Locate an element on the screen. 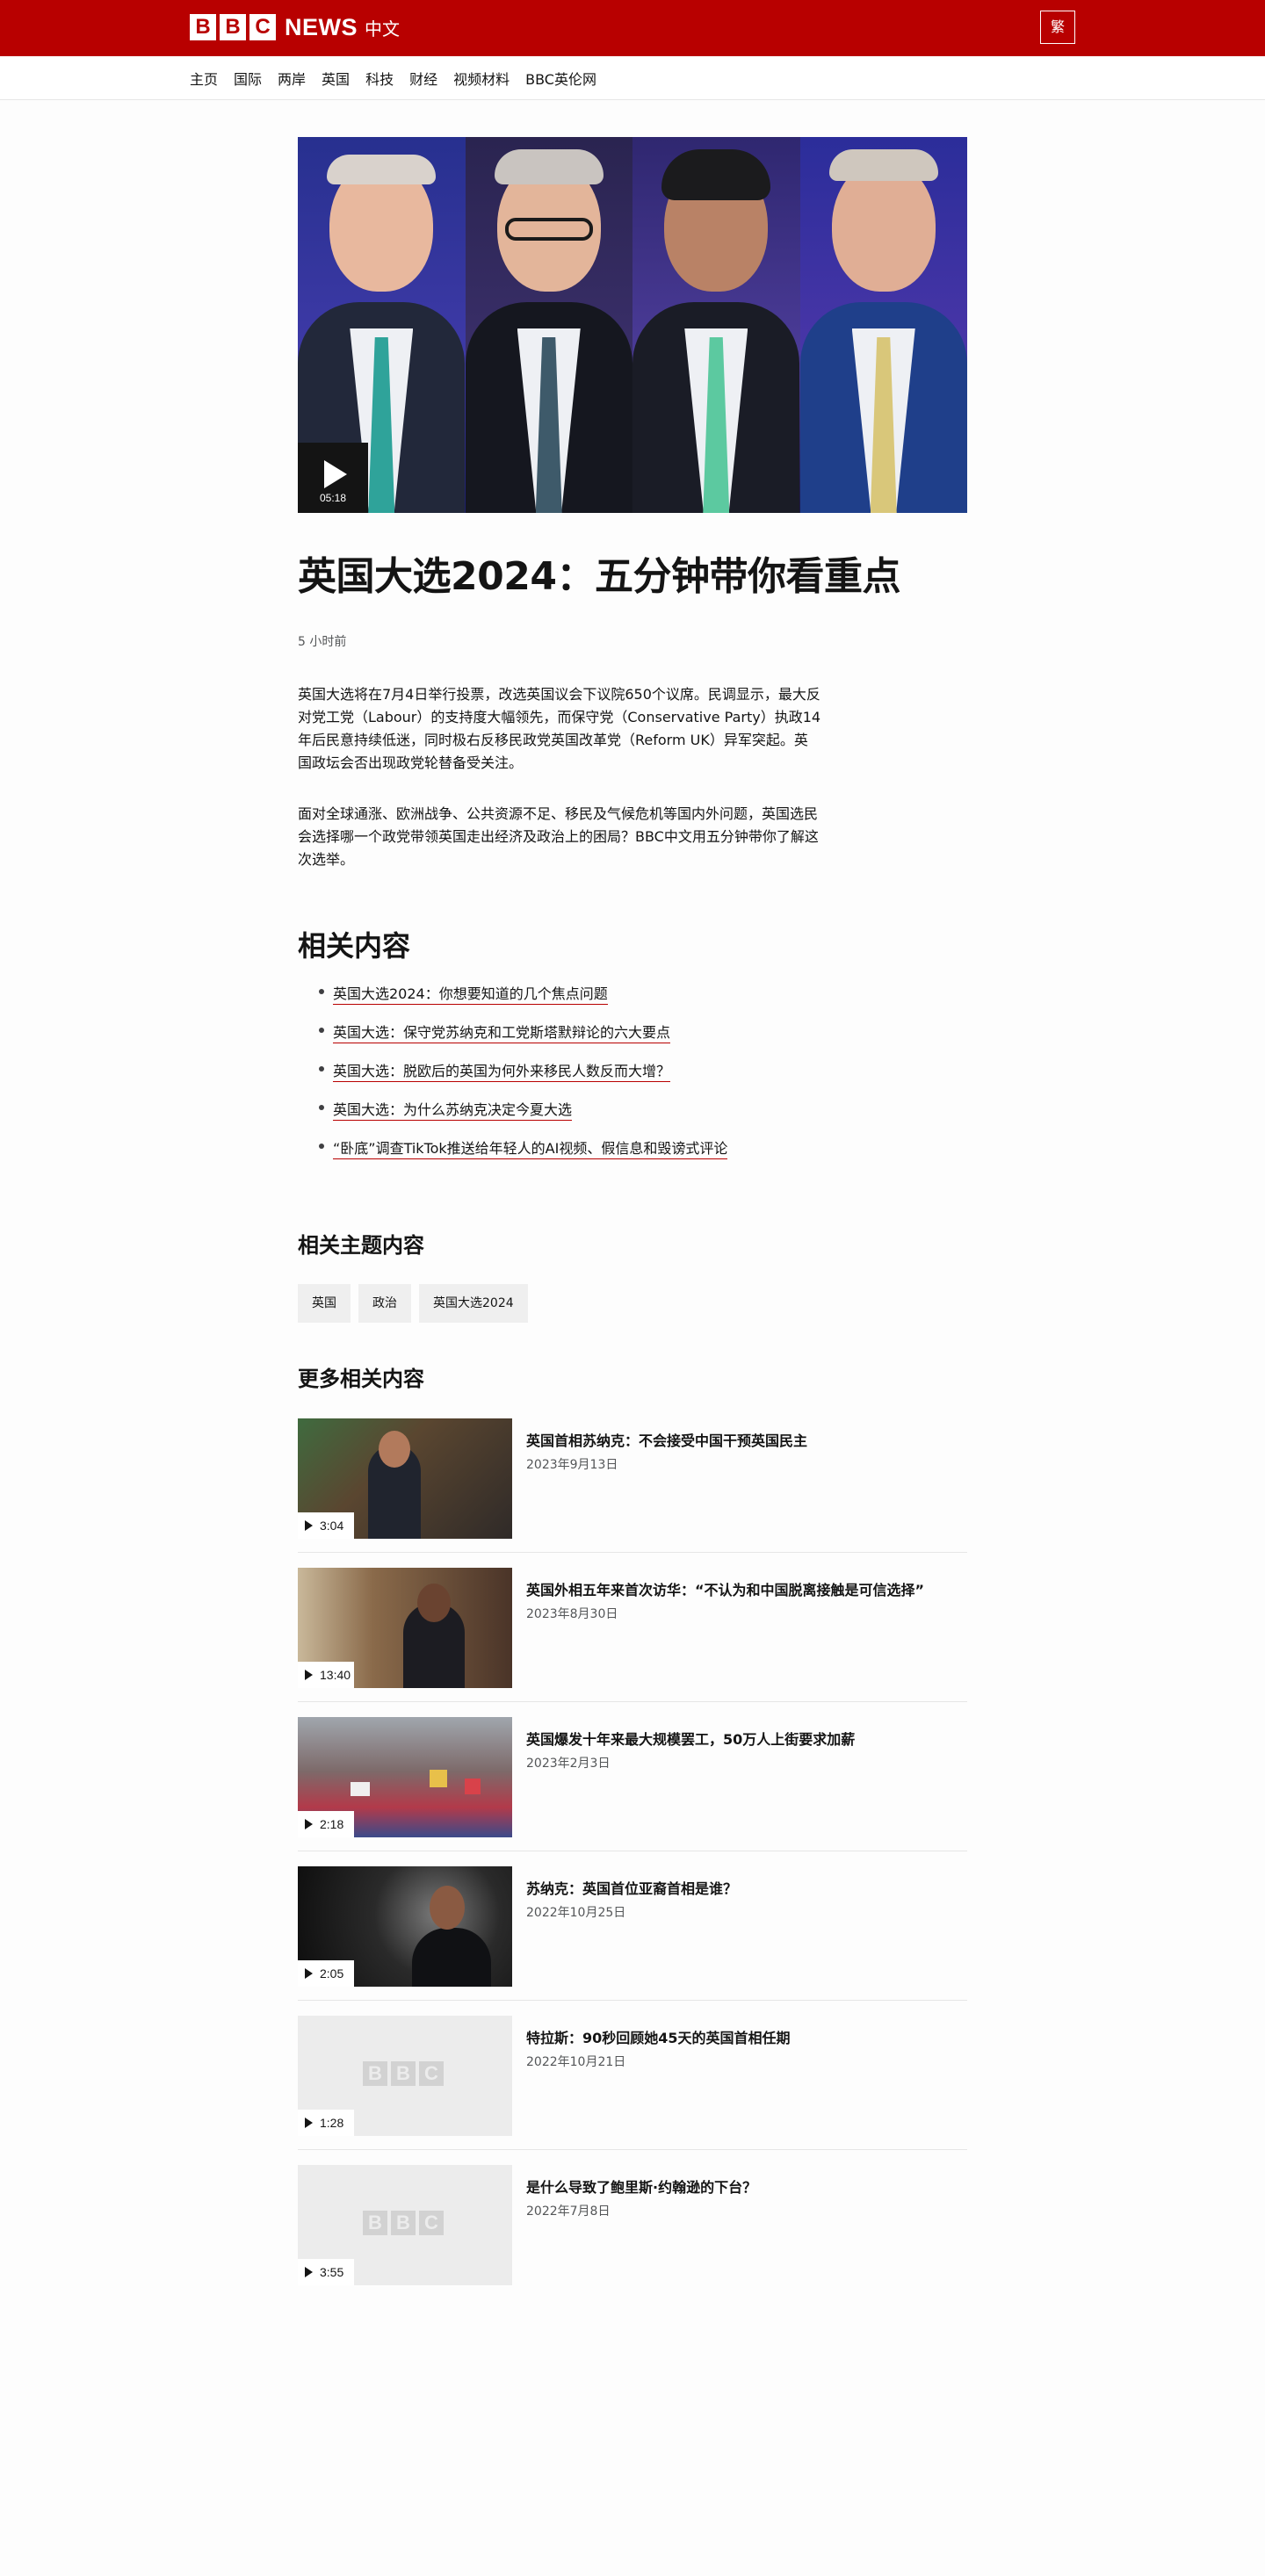  item-date: 2022年7月8日 is located at coordinates (569, 2211).